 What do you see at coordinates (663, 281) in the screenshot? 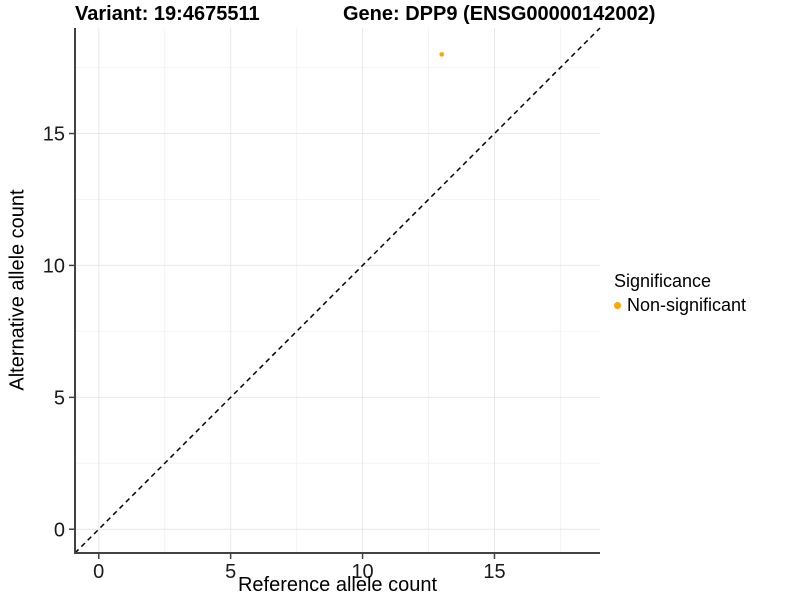
I see `legend-title: Significance` at bounding box center [663, 281].